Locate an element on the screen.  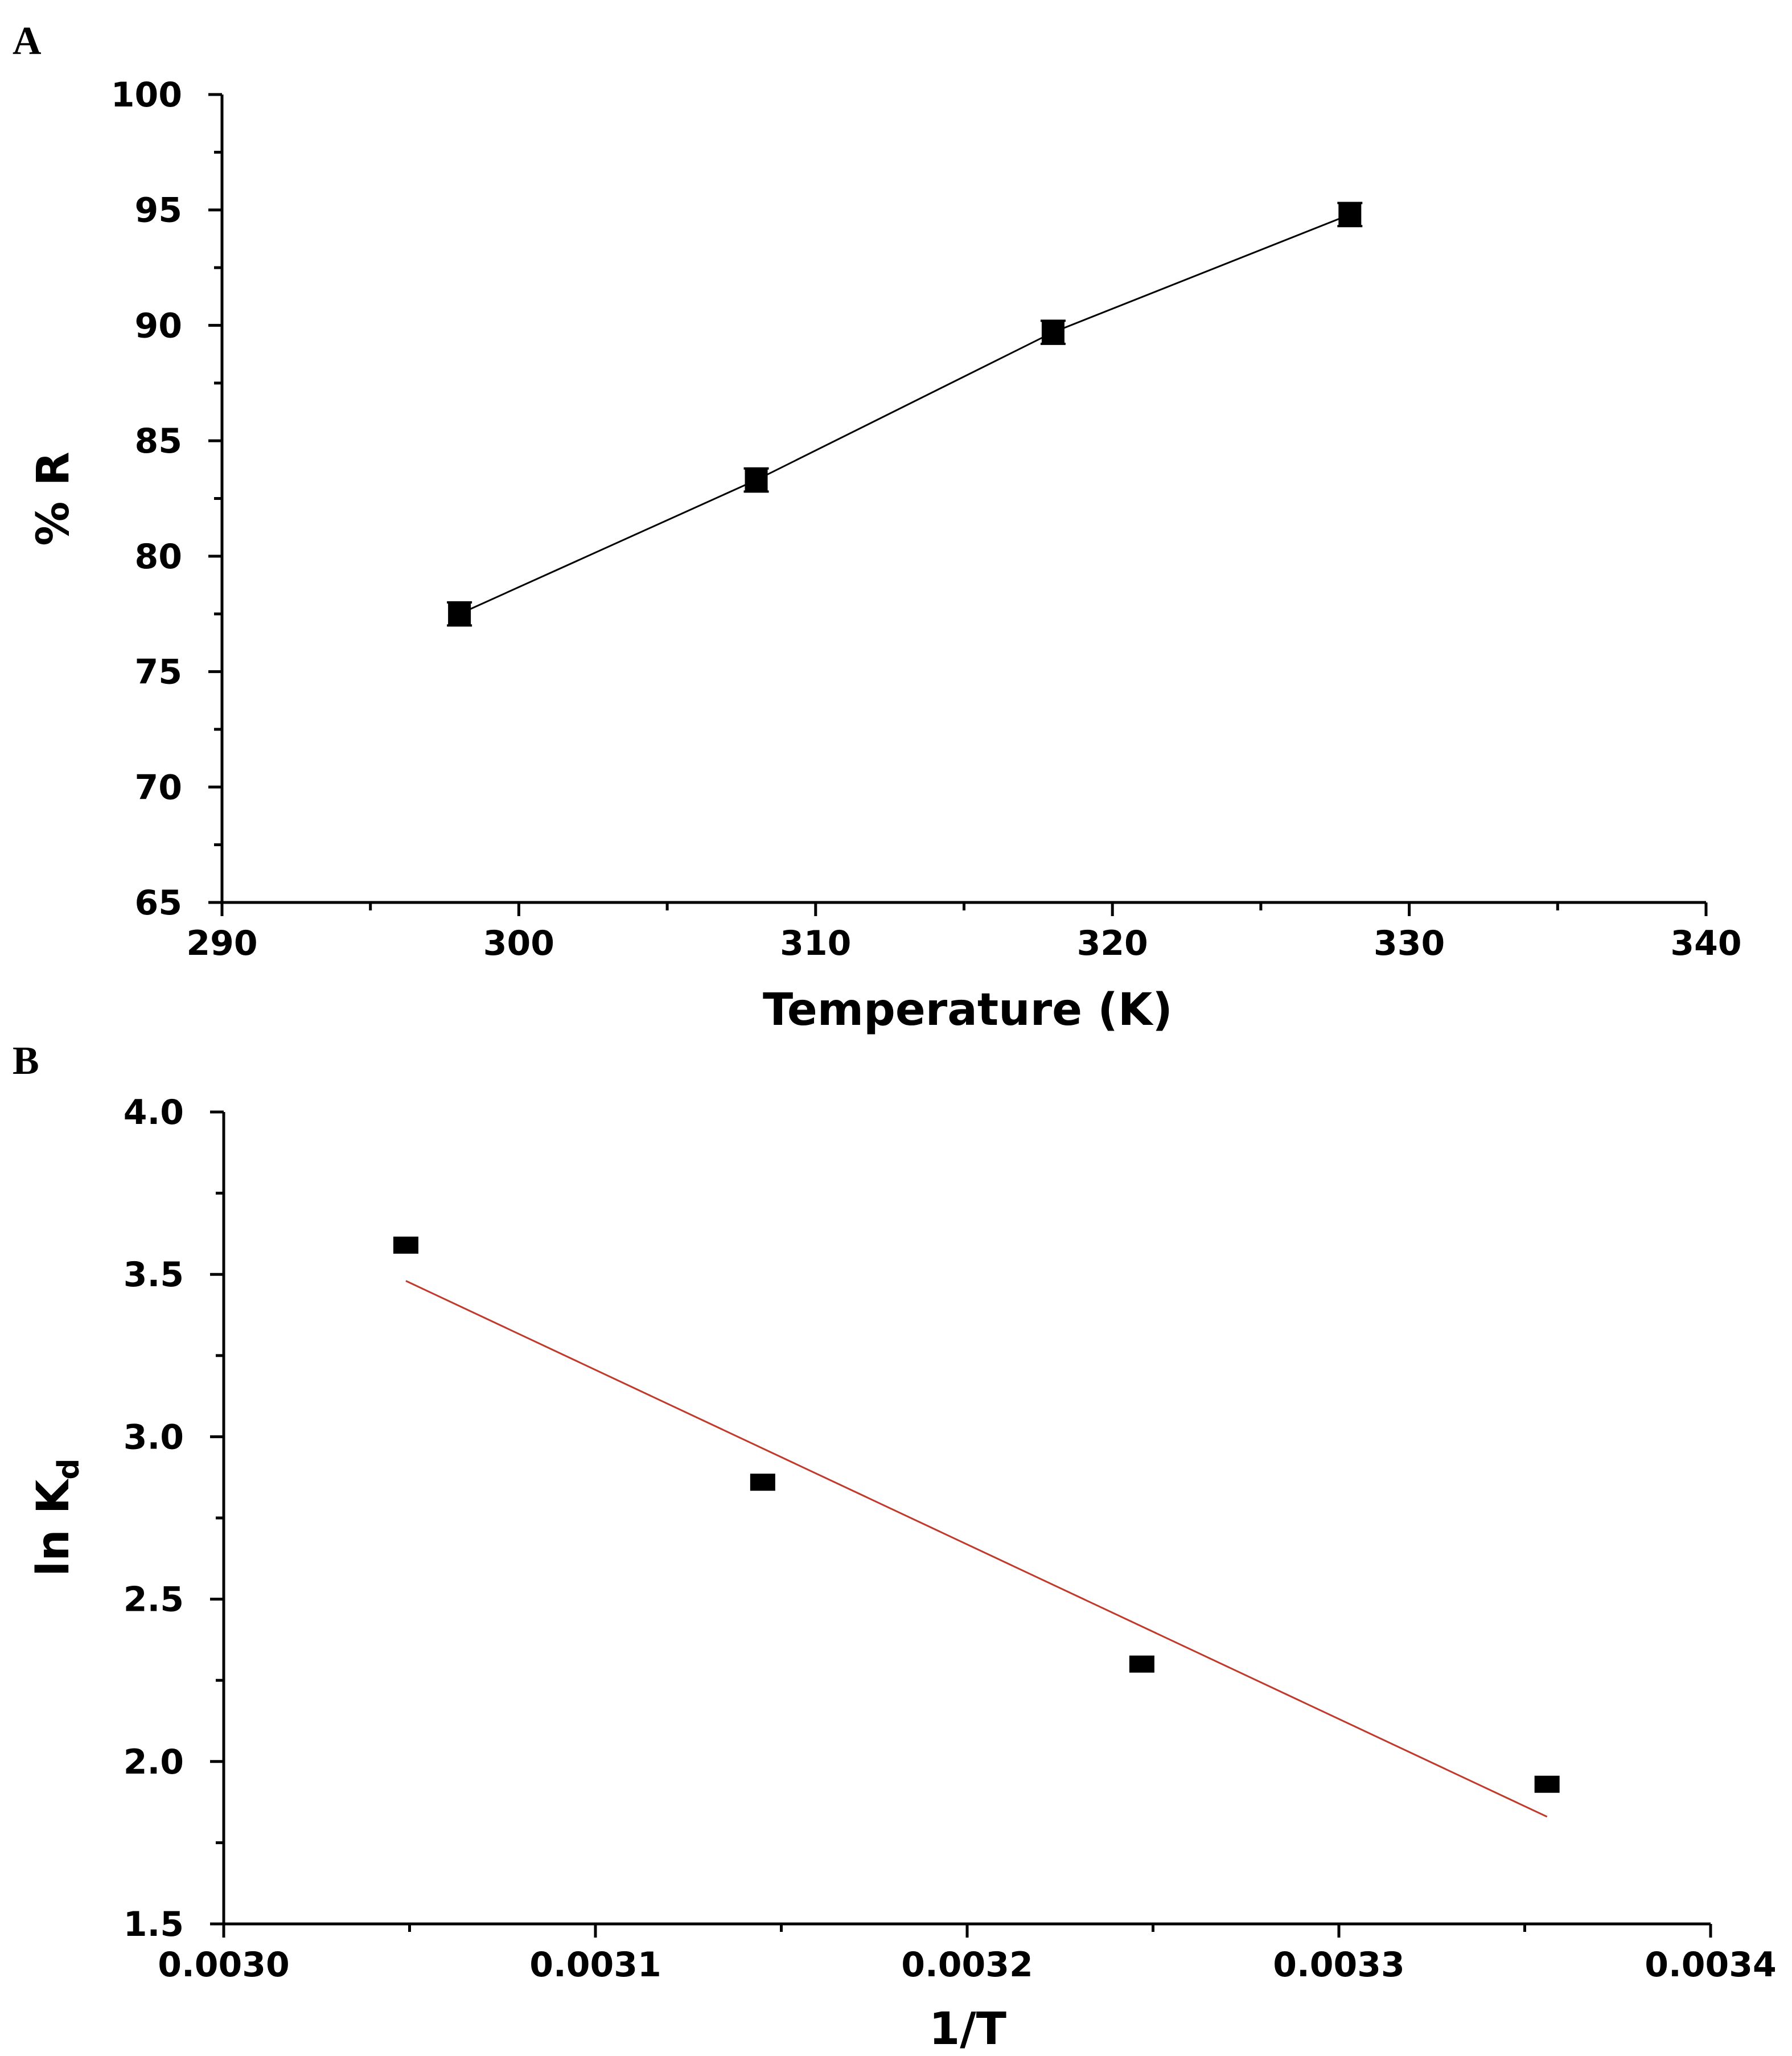
chart-b-x-axis-title: 1/T is located at coordinates (967, 2029).